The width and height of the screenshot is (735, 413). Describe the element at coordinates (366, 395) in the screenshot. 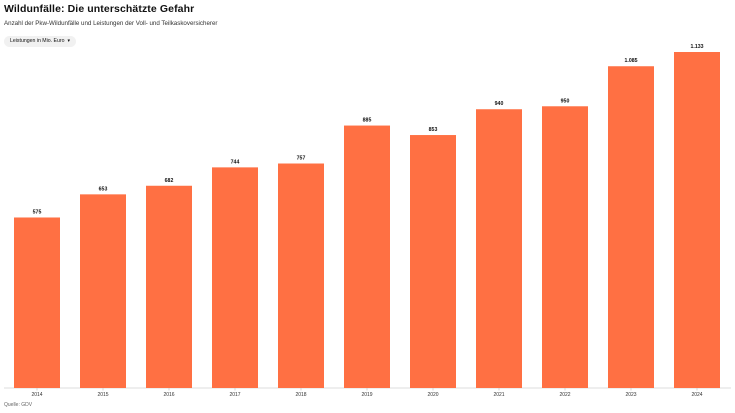

I see `x-tick-label-2019: 2019` at that location.